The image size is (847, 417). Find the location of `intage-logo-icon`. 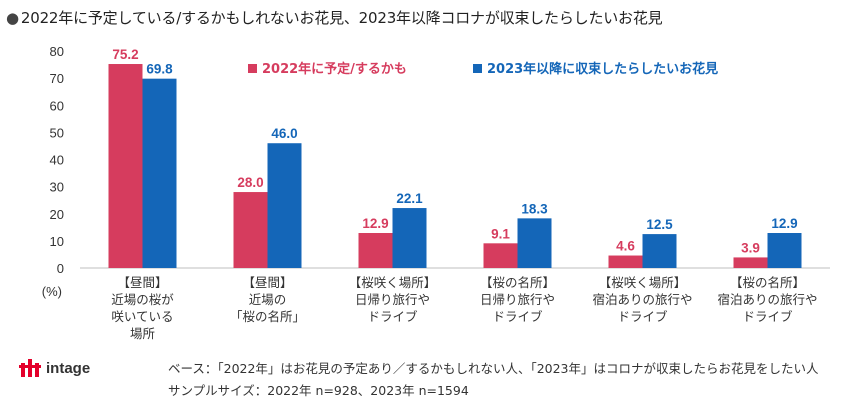

intage-logo-icon is located at coordinates (30, 368).